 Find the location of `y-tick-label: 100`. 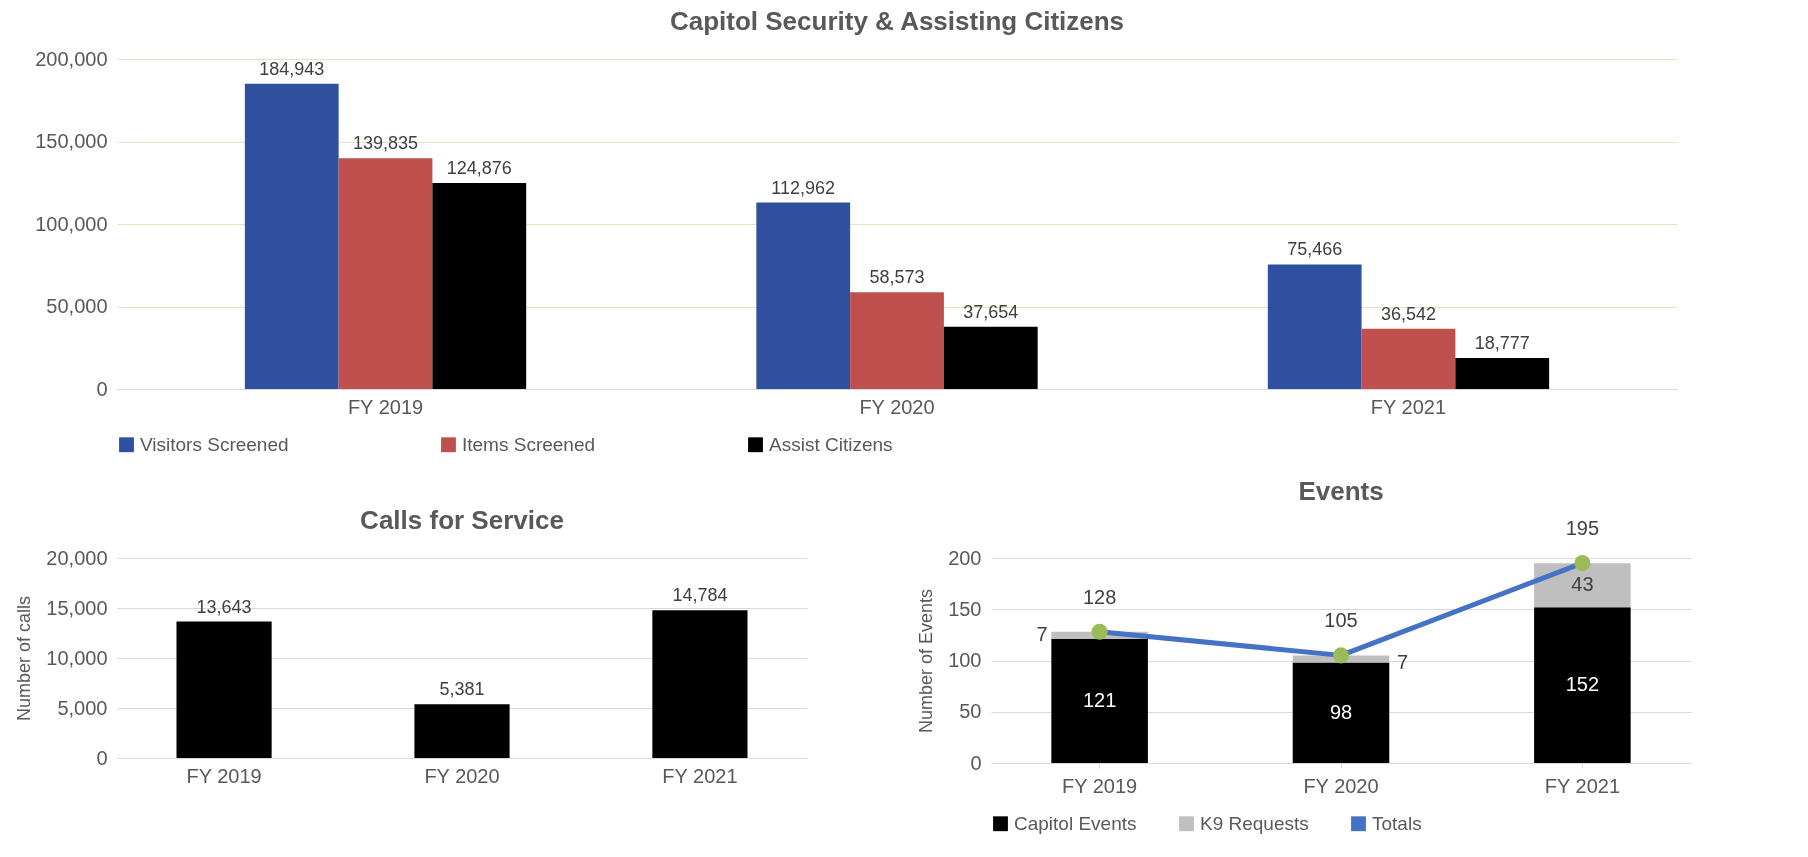

y-tick-label: 100 is located at coordinates (965, 660).